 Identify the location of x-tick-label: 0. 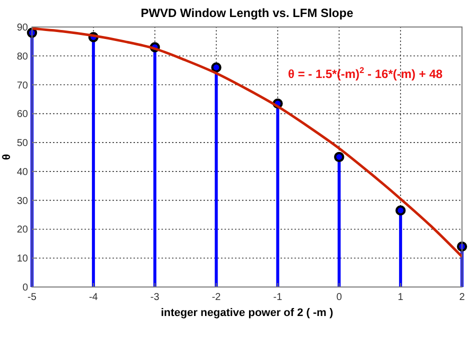
(339, 297).